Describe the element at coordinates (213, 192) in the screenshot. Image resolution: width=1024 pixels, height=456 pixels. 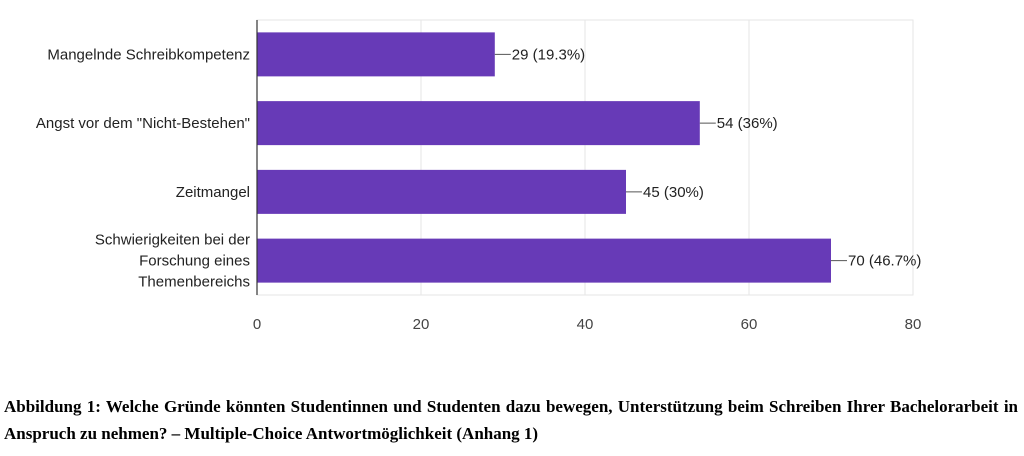
I see `category-label: Zeitmangel` at that location.